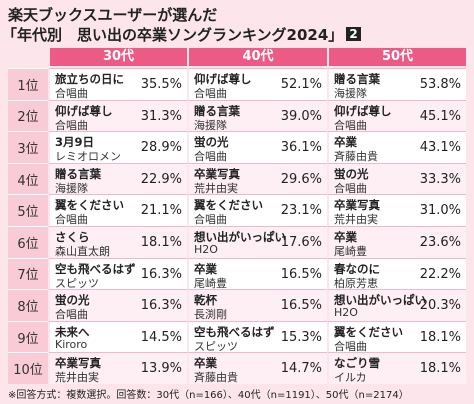 The image size is (474, 404). What do you see at coordinates (301, 242) in the screenshot?
I see `percentage: 17.6%` at bounding box center [301, 242].